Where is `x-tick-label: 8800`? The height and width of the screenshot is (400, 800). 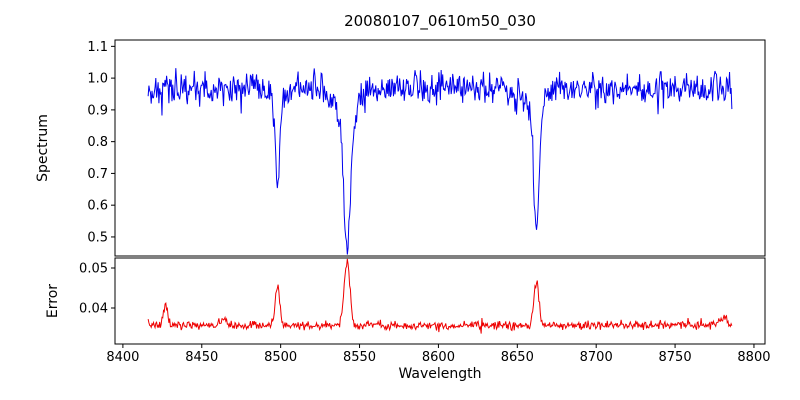
x-tick-label: 8800 is located at coordinates (753, 357).